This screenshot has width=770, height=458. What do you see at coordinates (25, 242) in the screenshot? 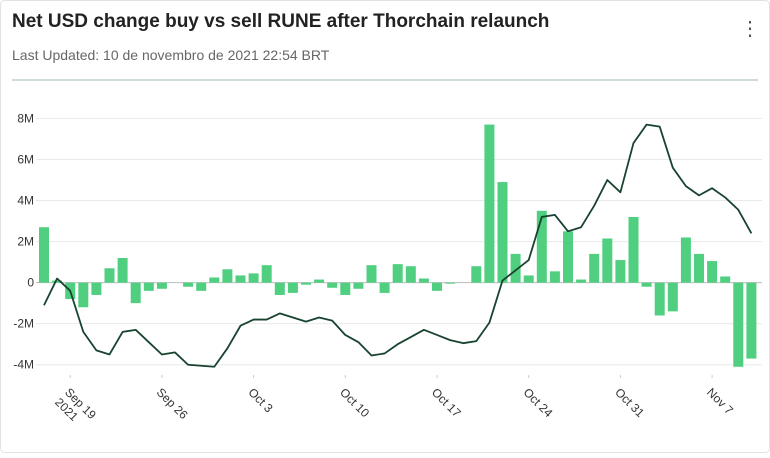
I see `y-tick-label: 2M` at bounding box center [25, 242].